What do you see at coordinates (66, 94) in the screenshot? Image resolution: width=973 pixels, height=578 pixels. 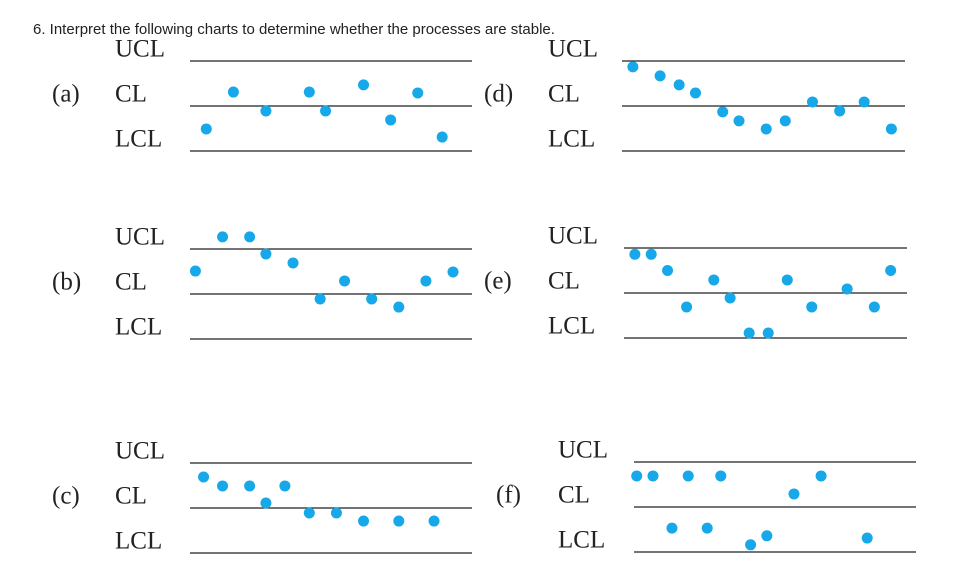 I see `chart-label: (a)` at bounding box center [66, 94].